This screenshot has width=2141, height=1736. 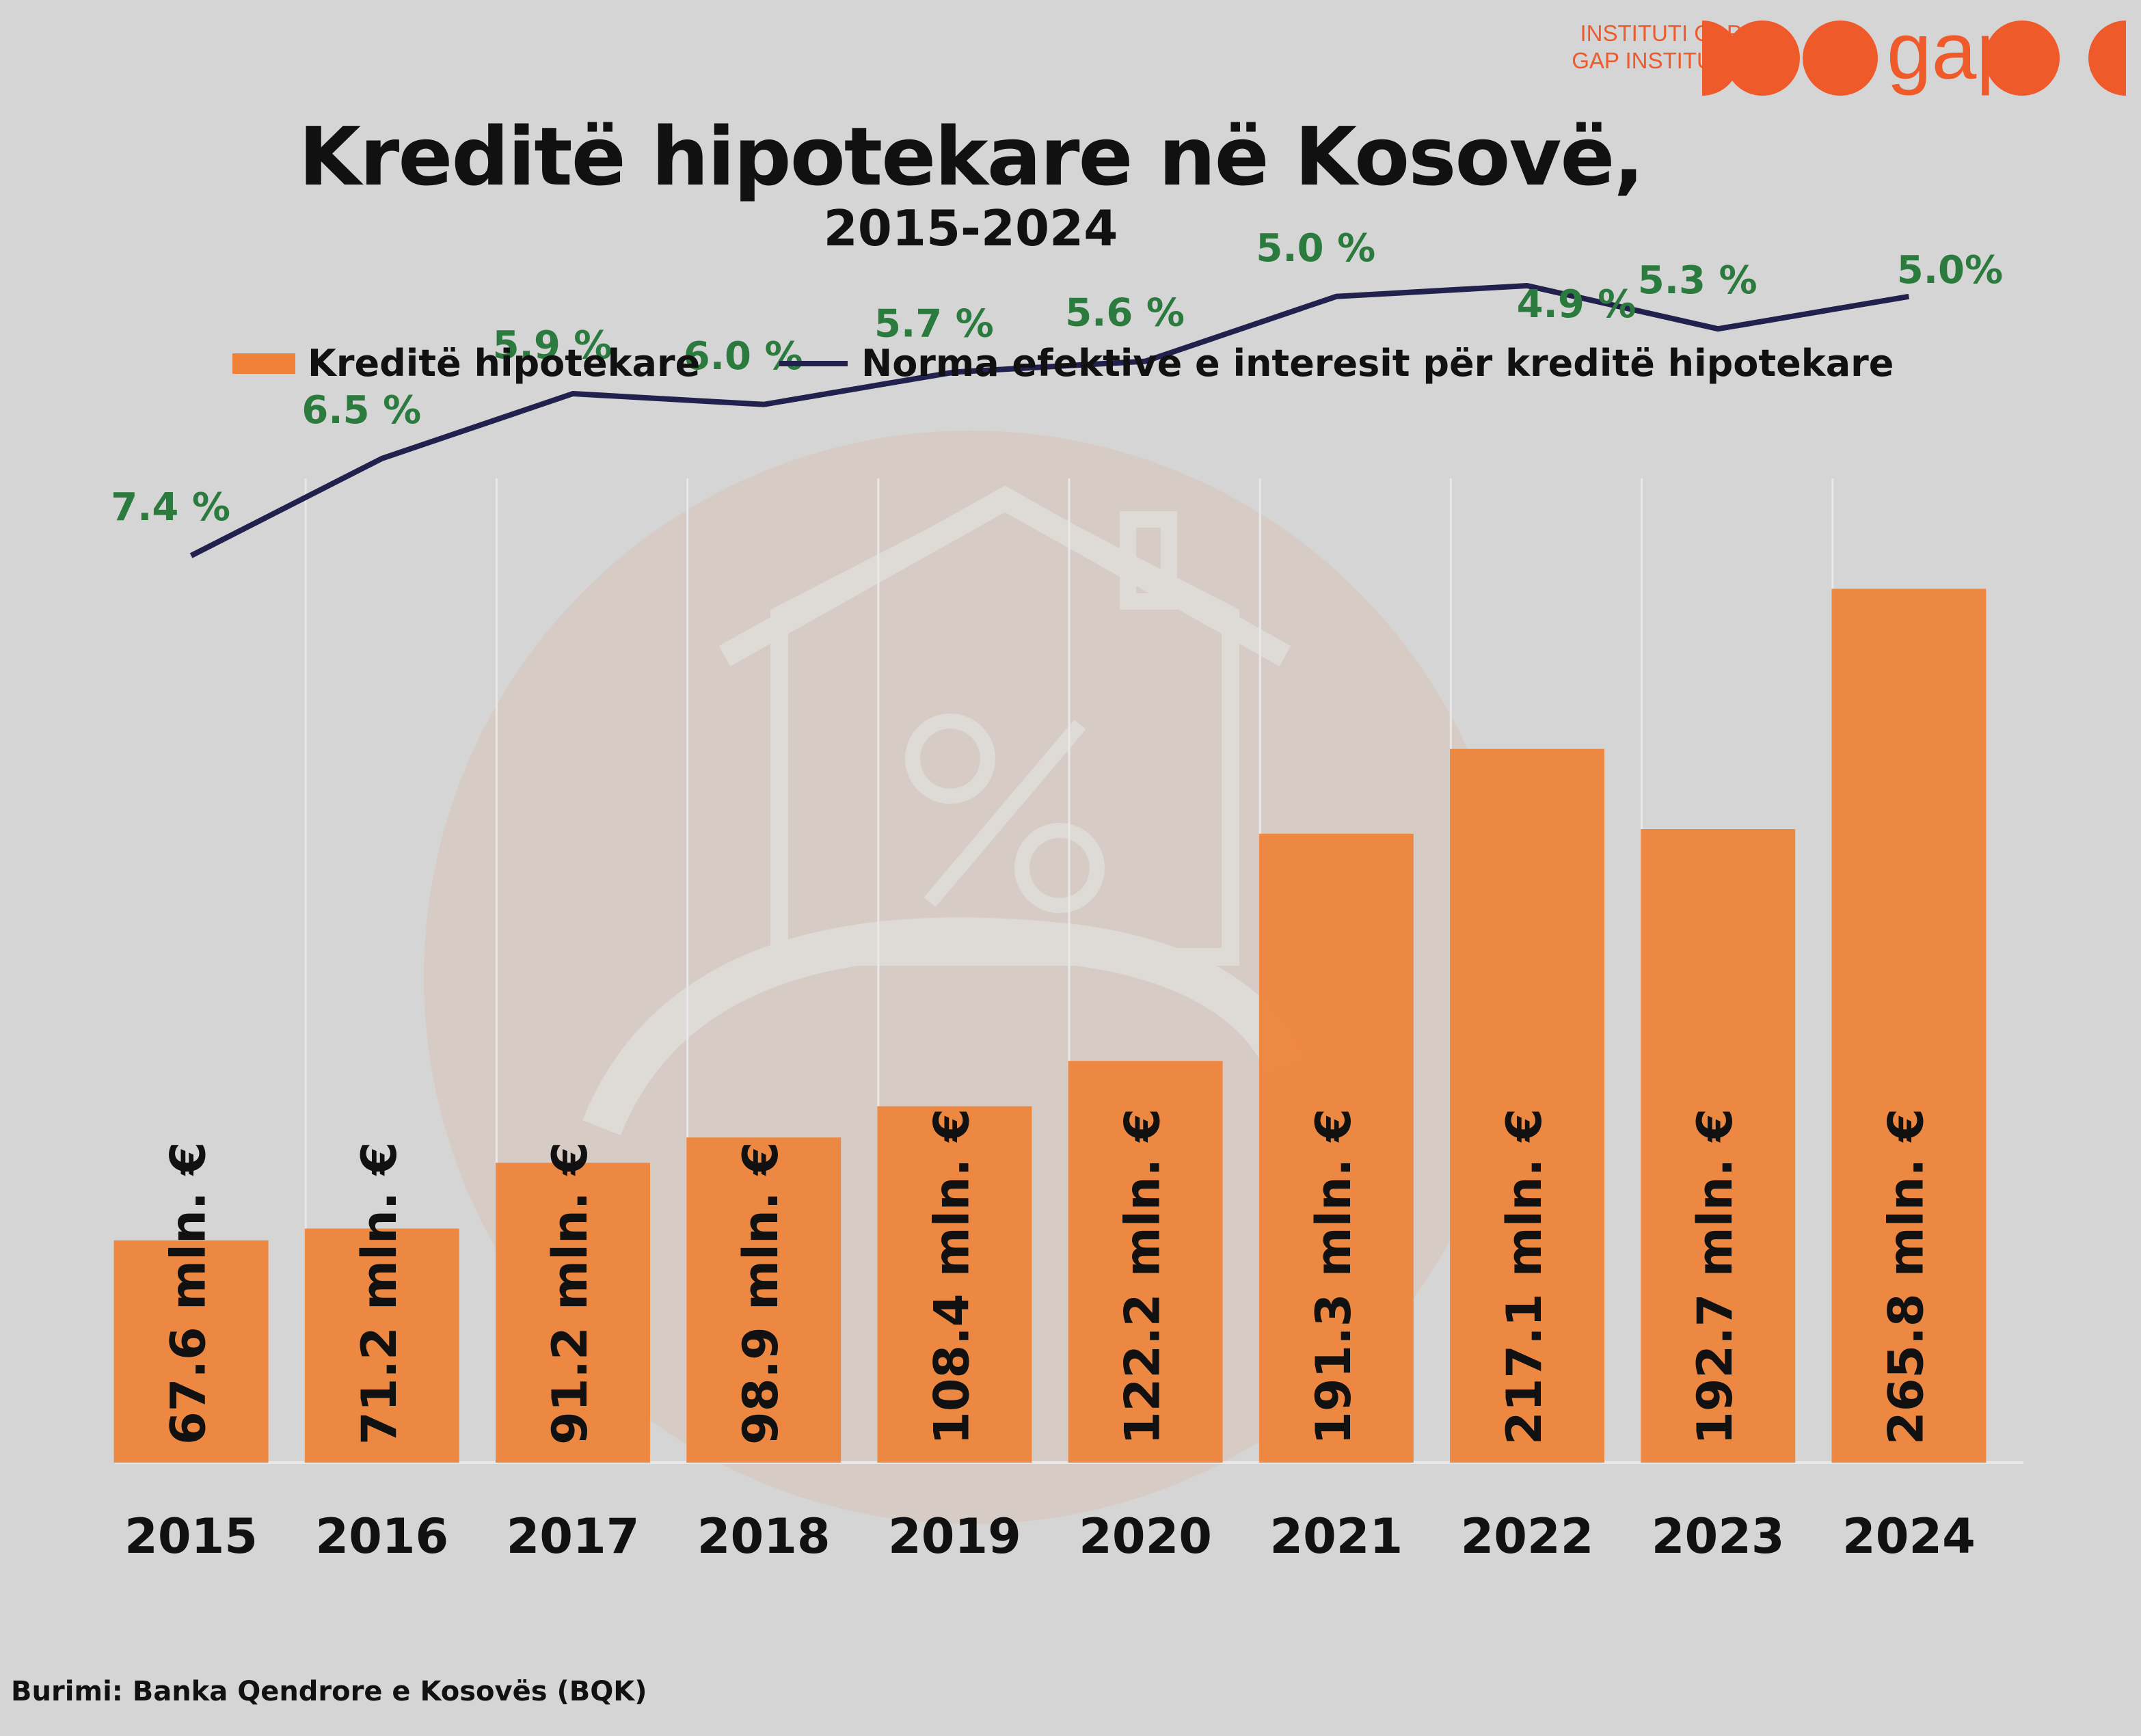 I want to click on bar-2017, so click(x=573, y=1313).